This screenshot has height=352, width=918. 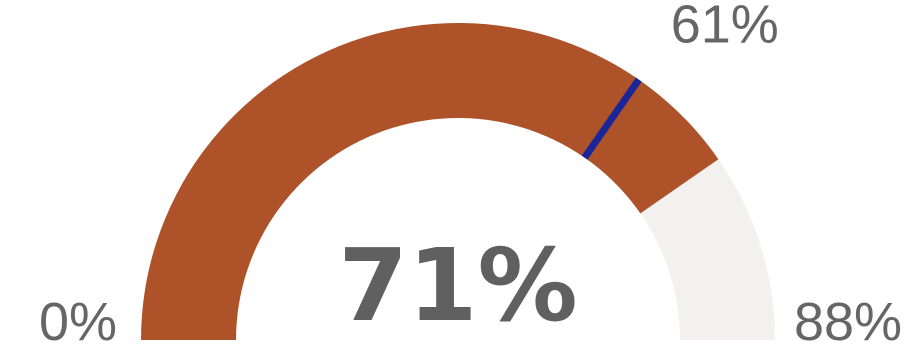 What do you see at coordinates (78, 322) in the screenshot?
I see `gauge-min-label: 0%` at bounding box center [78, 322].